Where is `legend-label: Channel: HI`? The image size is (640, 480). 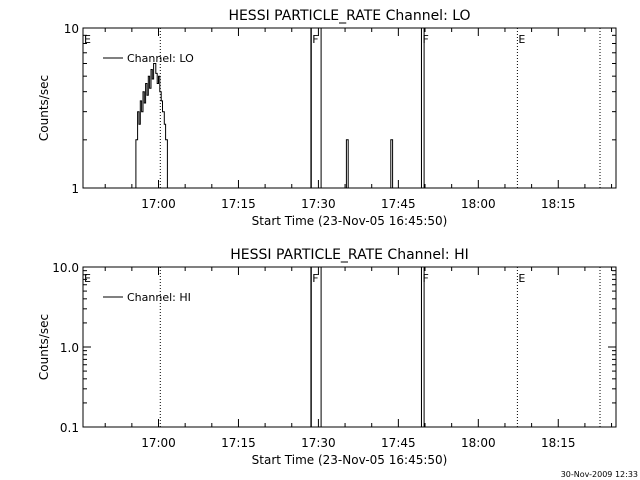
legend-label: Channel: HI is located at coordinates (159, 297).